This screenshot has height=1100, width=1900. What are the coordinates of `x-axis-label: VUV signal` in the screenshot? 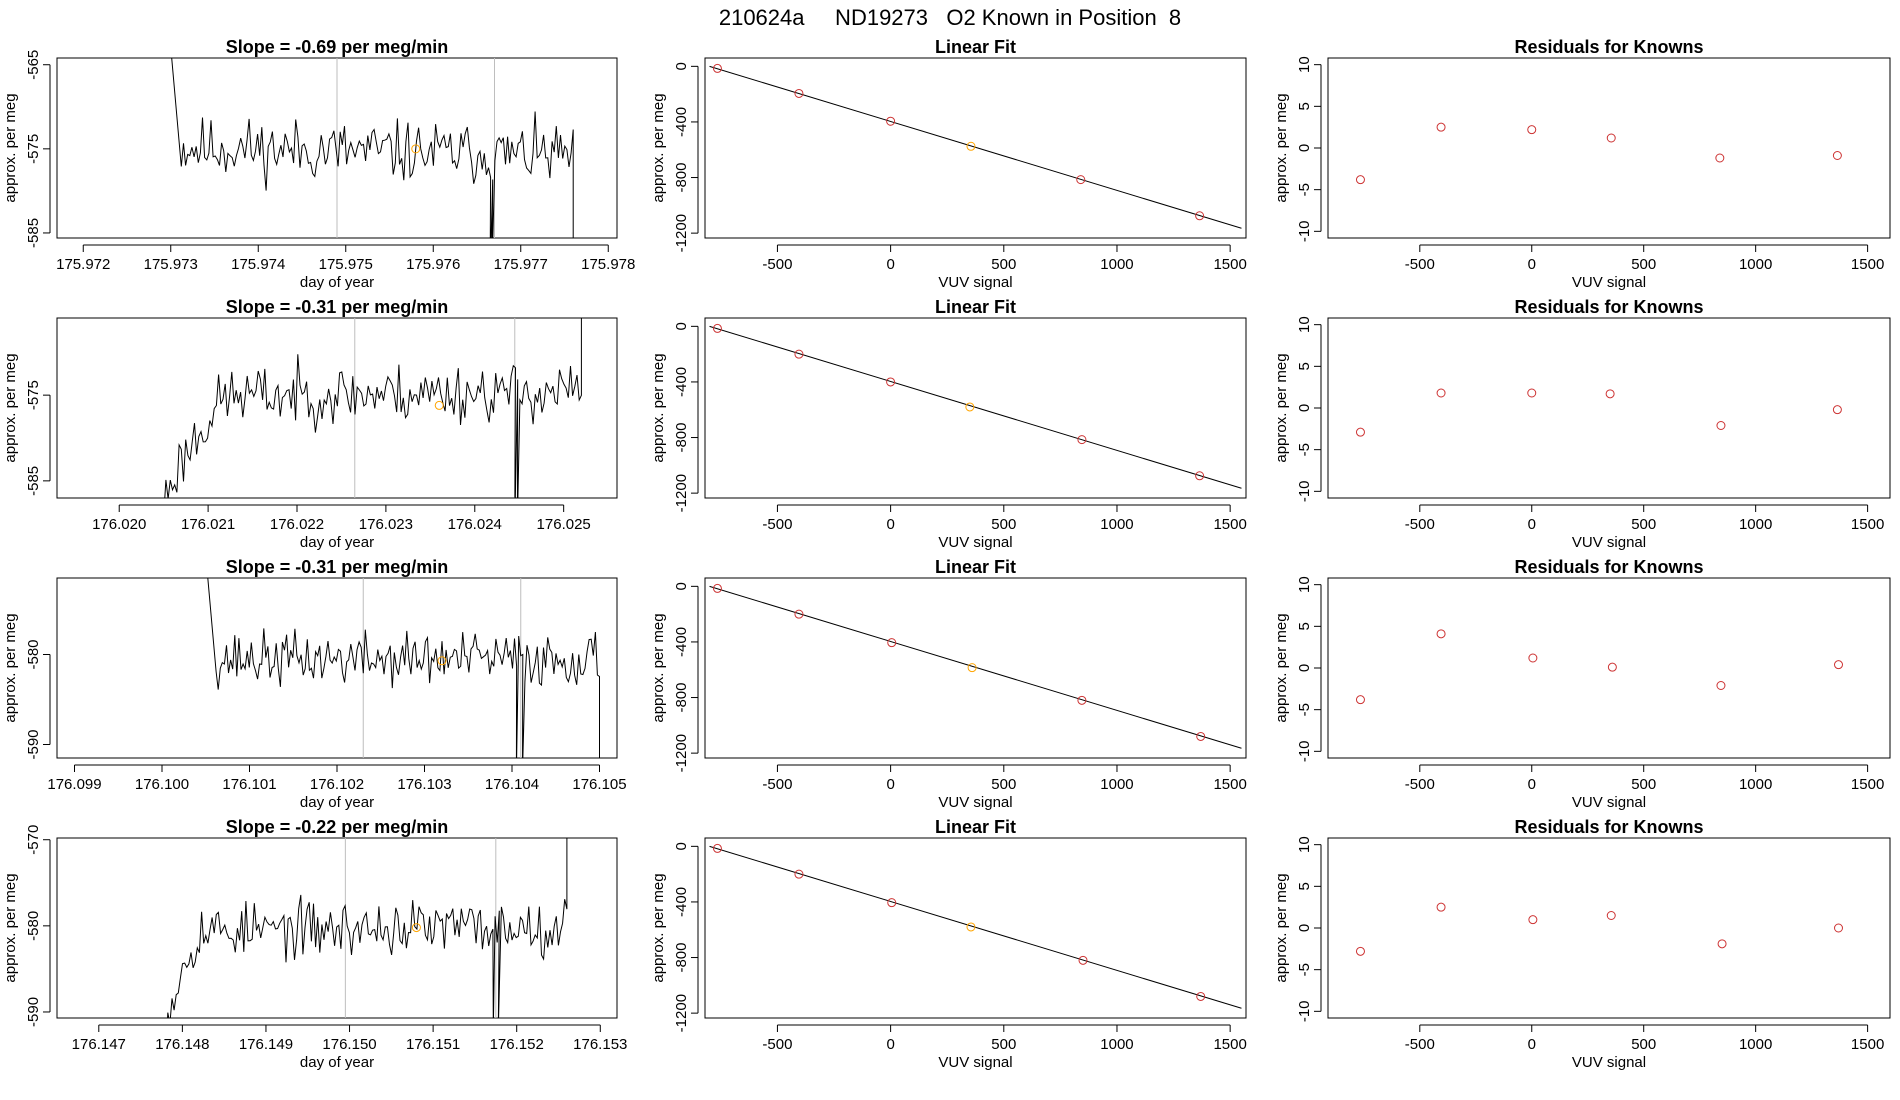 It's located at (975, 542).